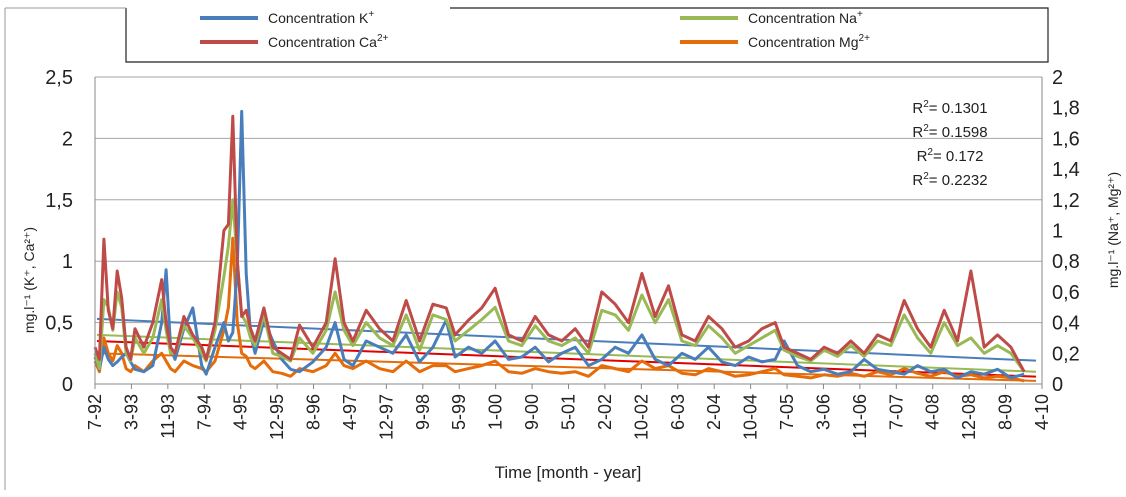  I want to click on x-tick-label: 8-09, so click(1006, 412).